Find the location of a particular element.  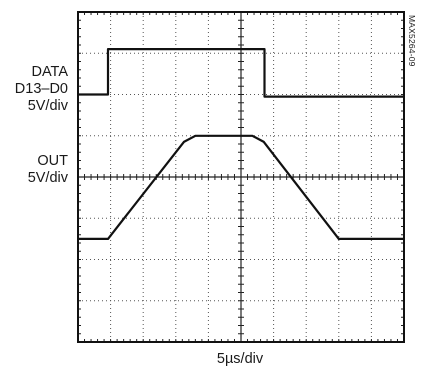

channel-label-line: D13–D0 is located at coordinates (41, 89).